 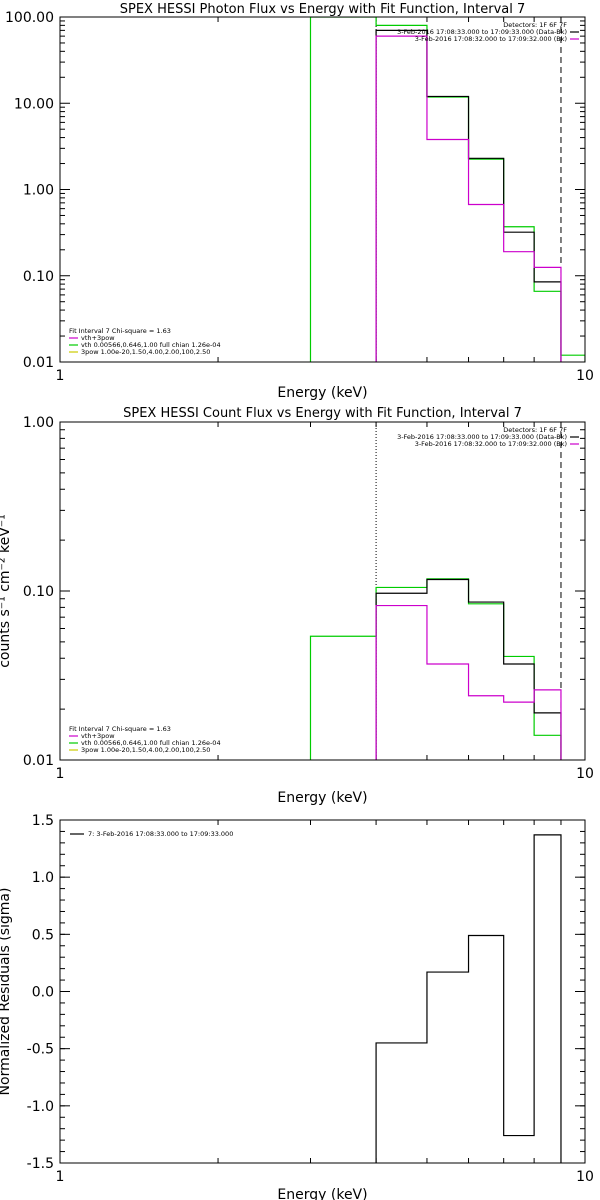 I want to click on y-tick-label: 1.0, so click(x=43, y=878).